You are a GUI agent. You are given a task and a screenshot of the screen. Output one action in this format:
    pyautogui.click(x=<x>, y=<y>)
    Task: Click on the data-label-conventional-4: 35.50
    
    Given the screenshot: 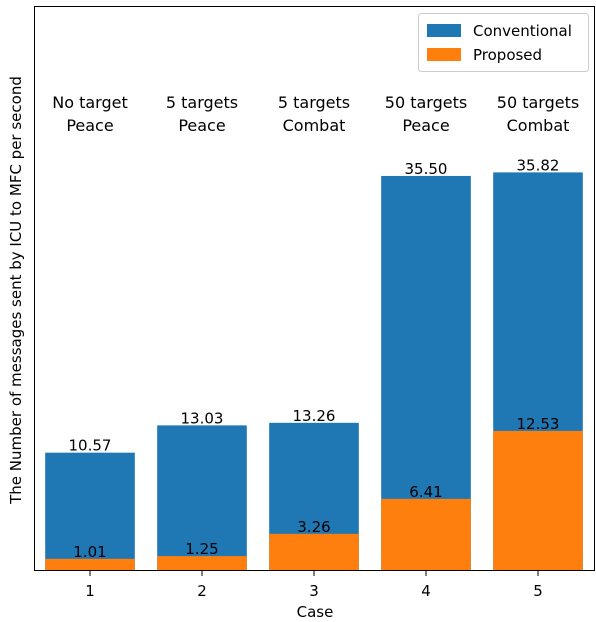 What is the action you would take?
    pyautogui.click(x=426, y=169)
    